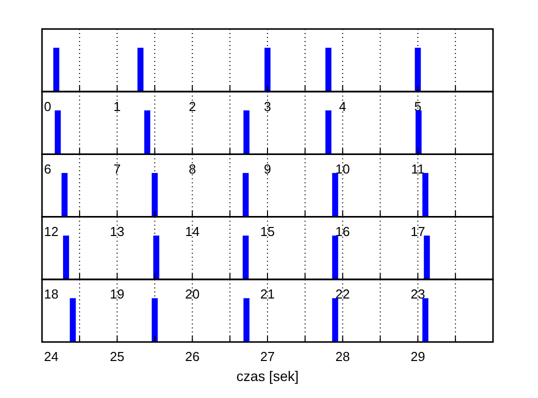 The width and height of the screenshot is (538, 398). I want to click on x-tick-label: 27, so click(267, 356).